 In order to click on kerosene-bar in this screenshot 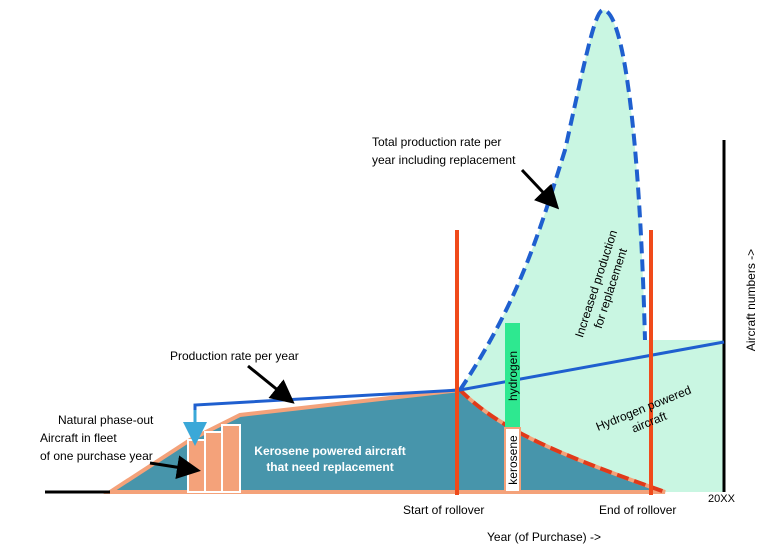, I will do `click(512, 460)`.